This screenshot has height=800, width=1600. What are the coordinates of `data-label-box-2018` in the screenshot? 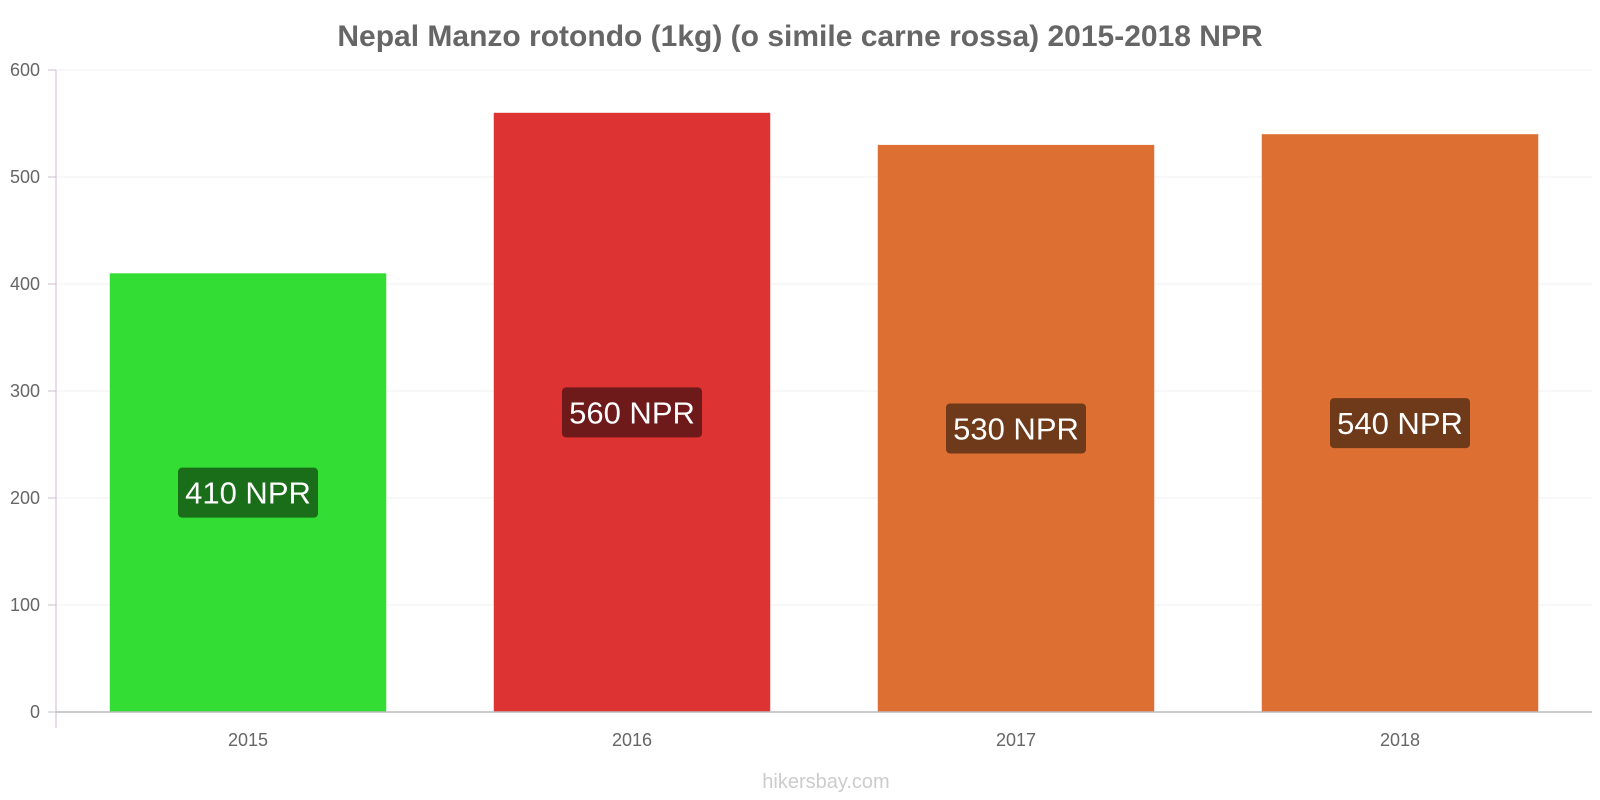 It's located at (1400, 423).